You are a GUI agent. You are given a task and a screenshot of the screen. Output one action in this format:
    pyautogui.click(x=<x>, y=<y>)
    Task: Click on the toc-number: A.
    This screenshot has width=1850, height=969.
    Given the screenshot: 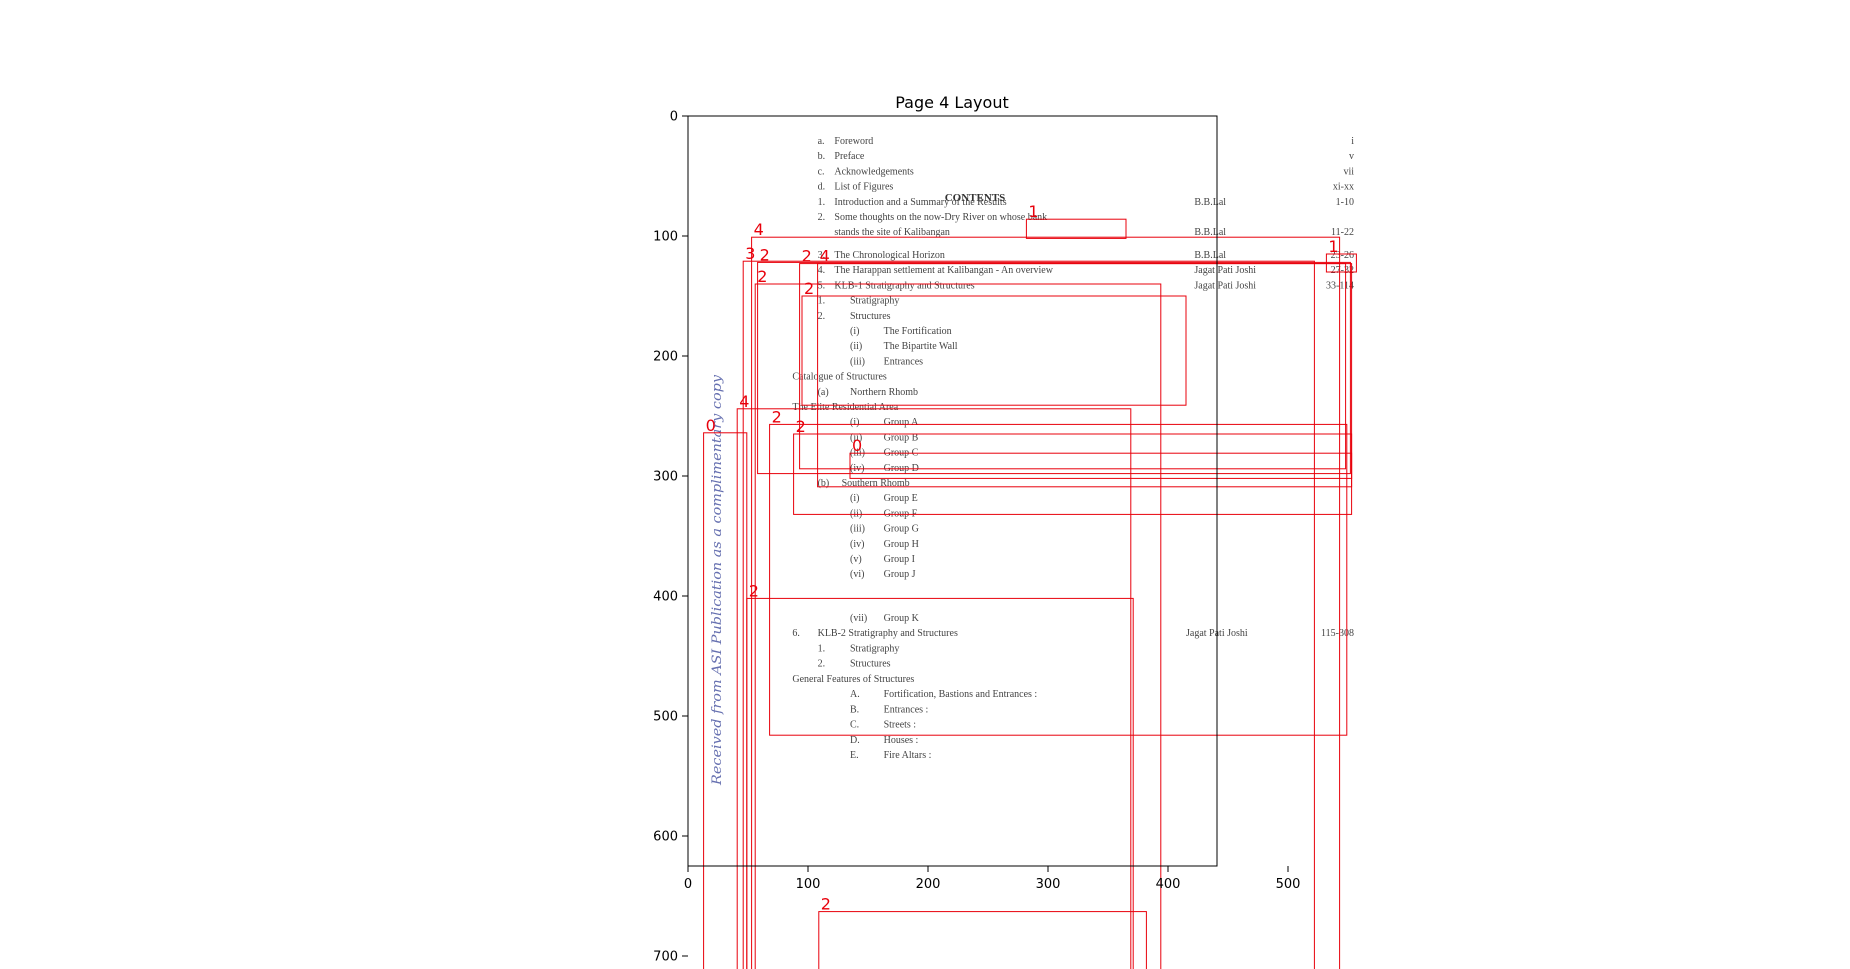 What is the action you would take?
    pyautogui.click(x=855, y=694)
    